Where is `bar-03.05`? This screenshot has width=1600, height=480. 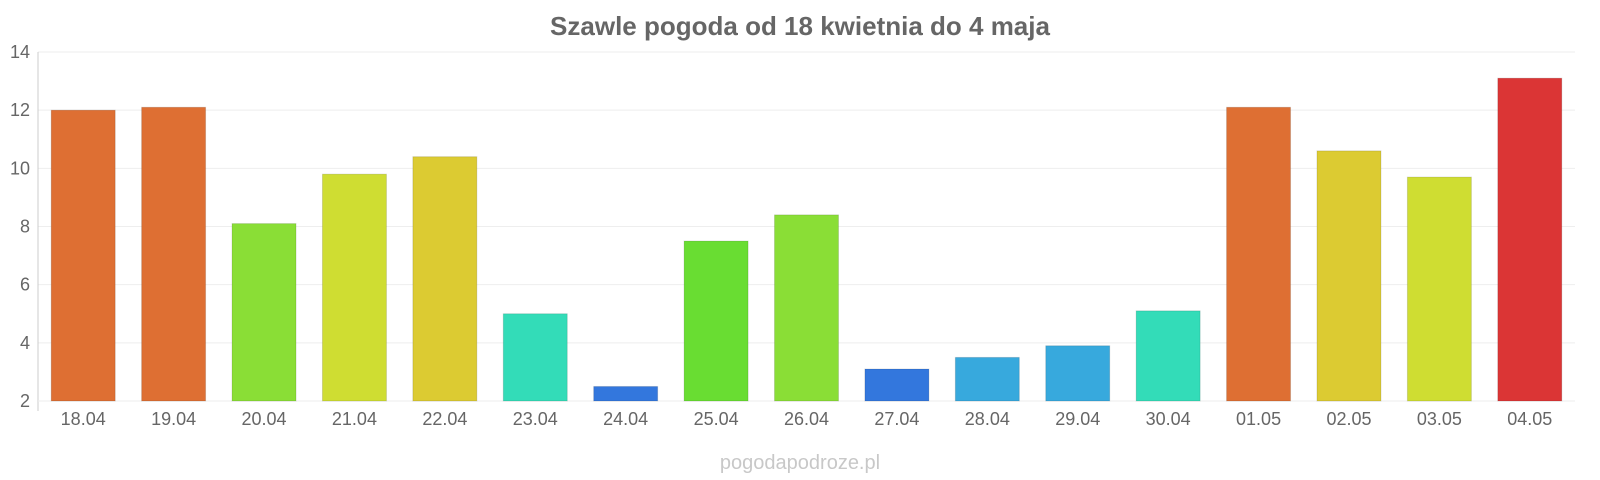
bar-03.05 is located at coordinates (1439, 289).